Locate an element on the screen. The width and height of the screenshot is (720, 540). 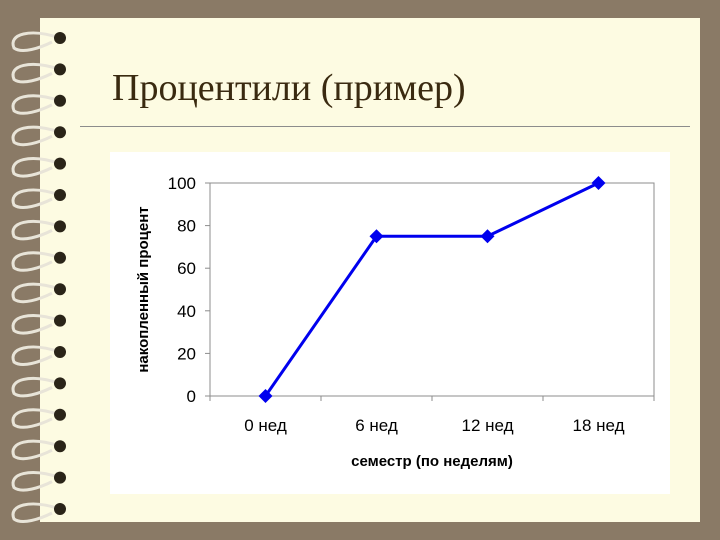
x-axis-label: семестр (по неделям) is located at coordinates (432, 461).